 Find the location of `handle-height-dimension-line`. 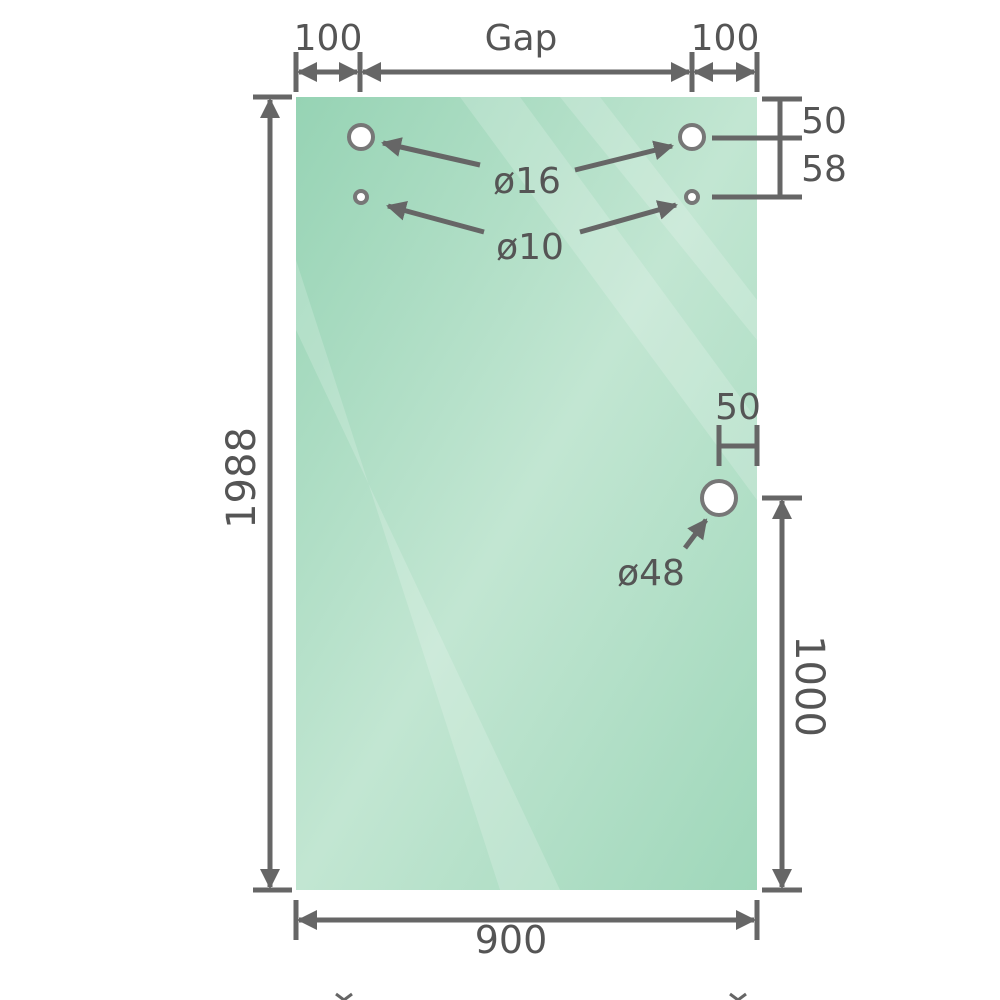

handle-height-dimension-line is located at coordinates (782, 694).